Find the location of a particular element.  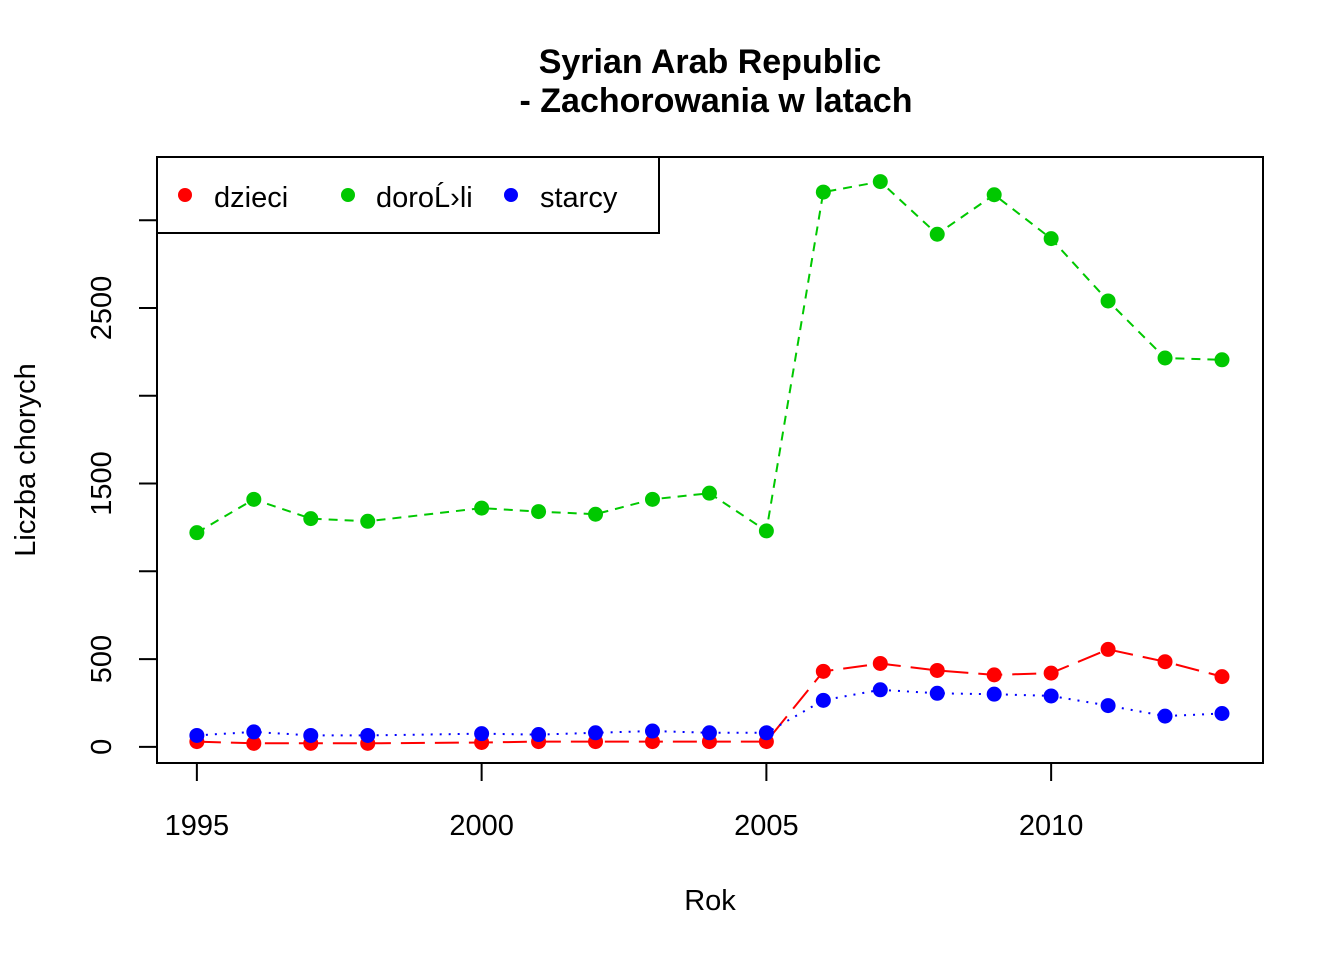

legend-label-dorosli: doroĹ›li is located at coordinates (424, 197).